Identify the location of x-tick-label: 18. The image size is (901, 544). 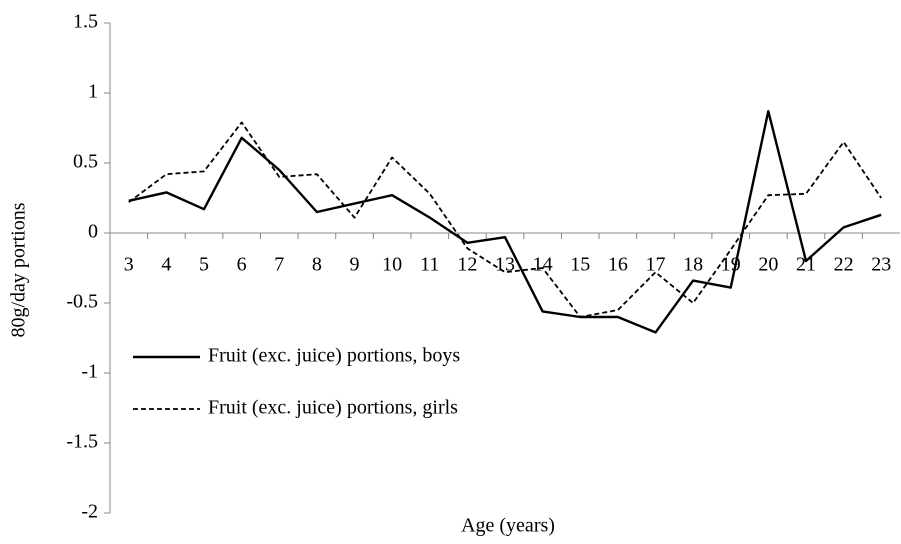
(693, 265).